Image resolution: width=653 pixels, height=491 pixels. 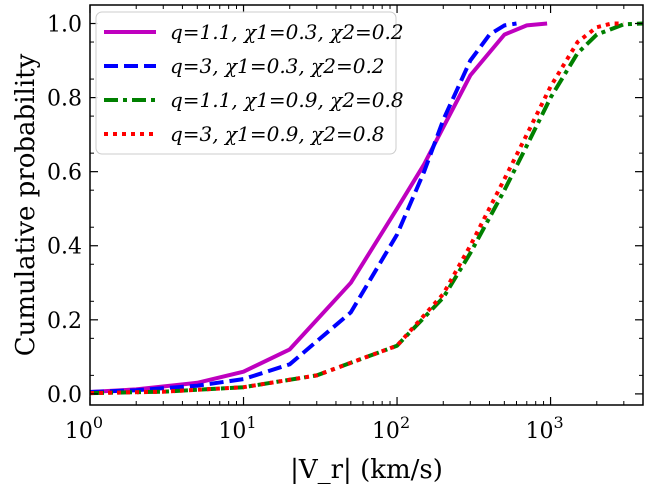 I want to click on legend-box, so click(x=246, y=83).